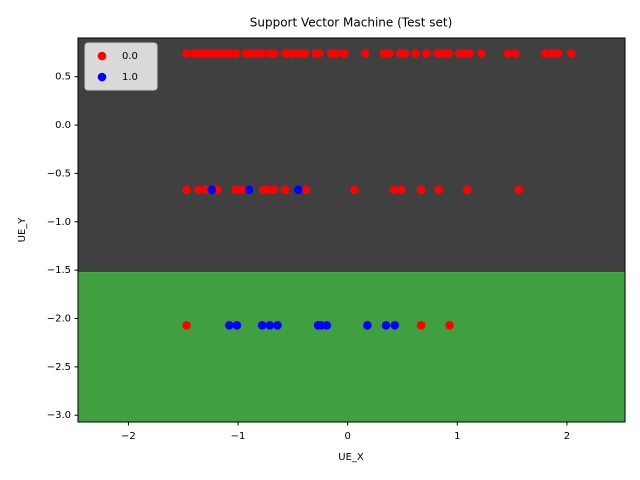 Image resolution: width=640 pixels, height=480 pixels. What do you see at coordinates (347, 436) in the screenshot?
I see `x-tick-label: 0` at bounding box center [347, 436].